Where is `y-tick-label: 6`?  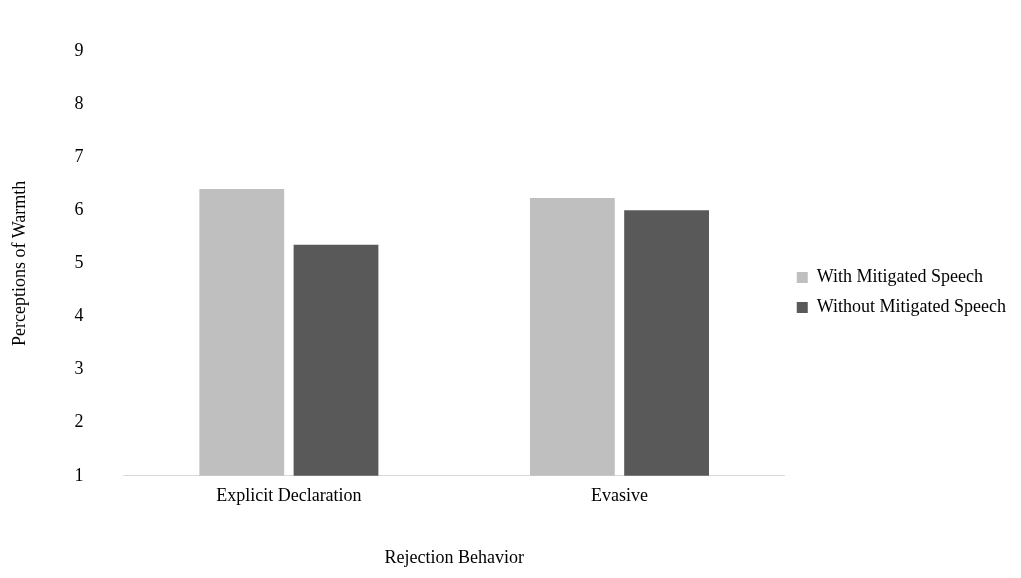 y-tick-label: 6 is located at coordinates (79, 208).